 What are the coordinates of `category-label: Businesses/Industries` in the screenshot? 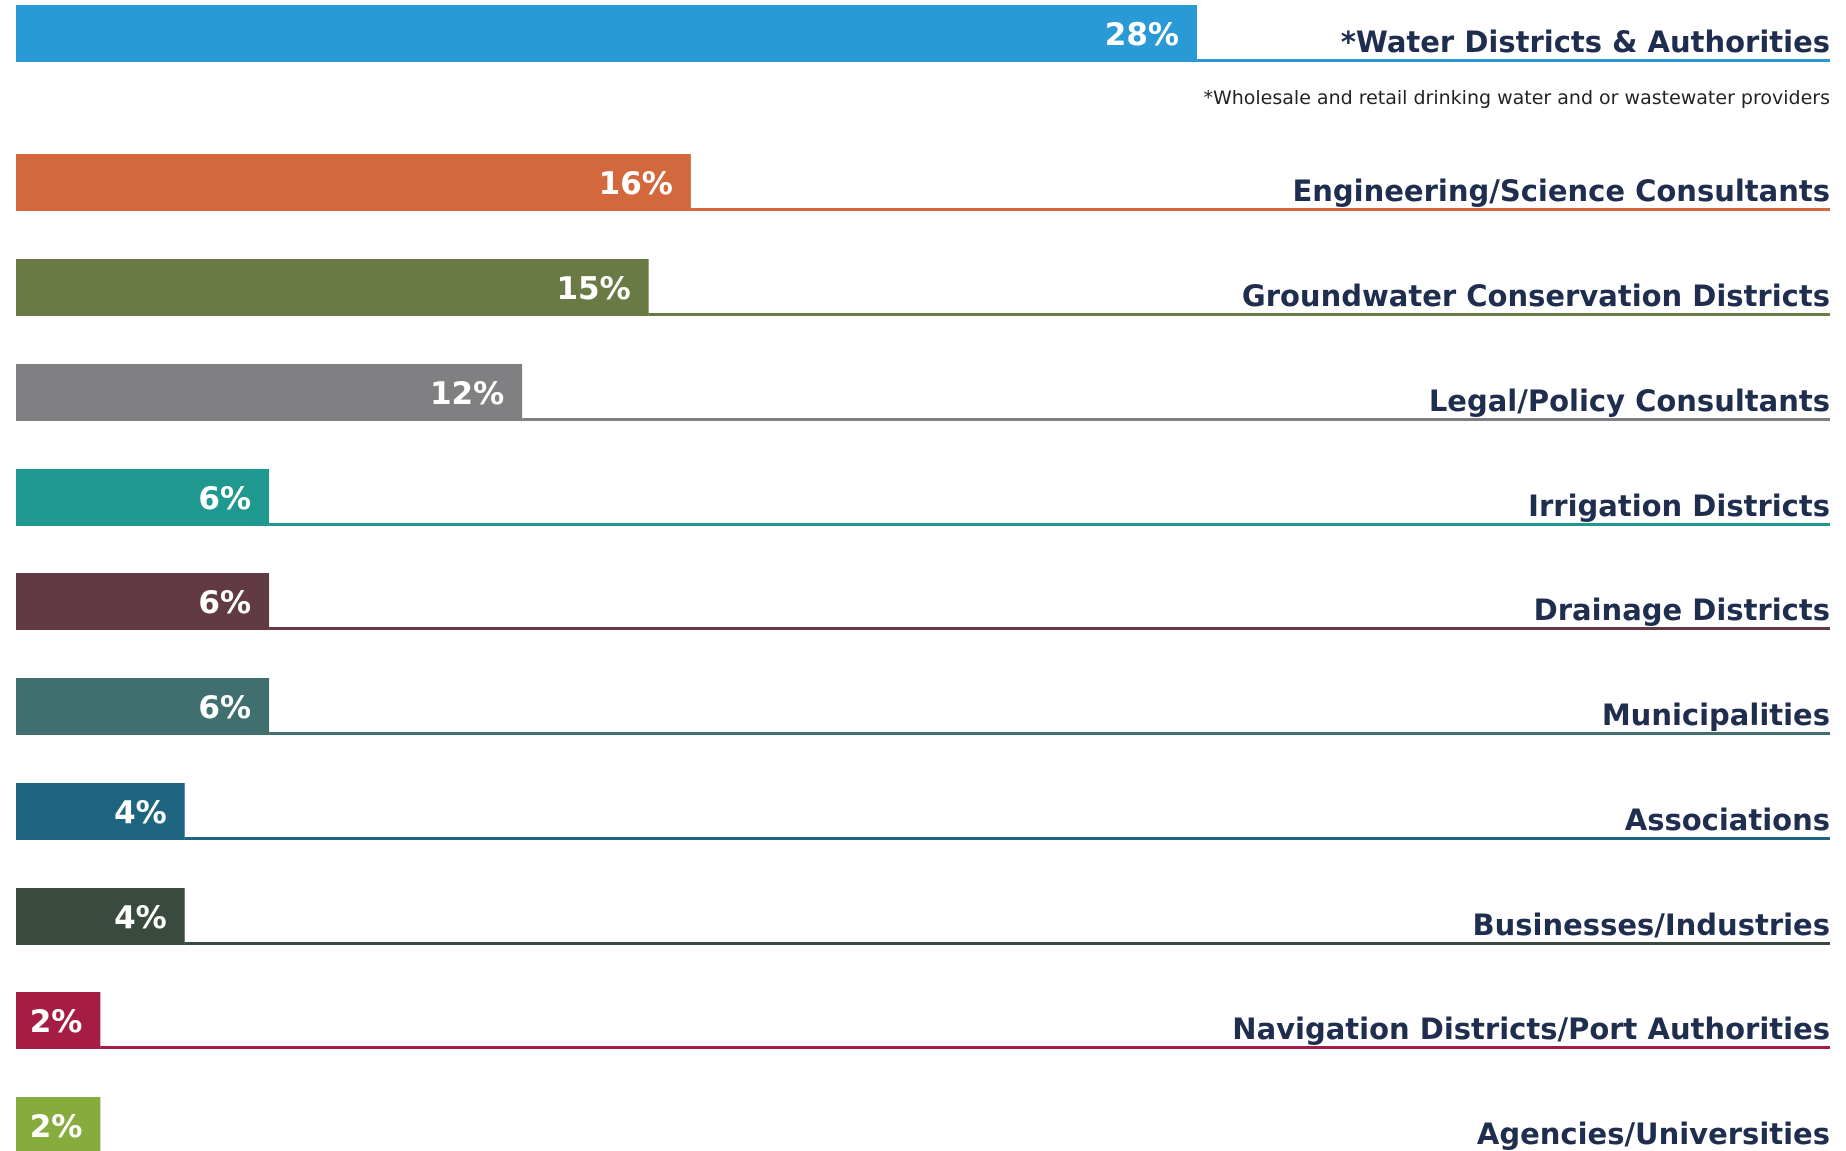 It's located at (1651, 925).